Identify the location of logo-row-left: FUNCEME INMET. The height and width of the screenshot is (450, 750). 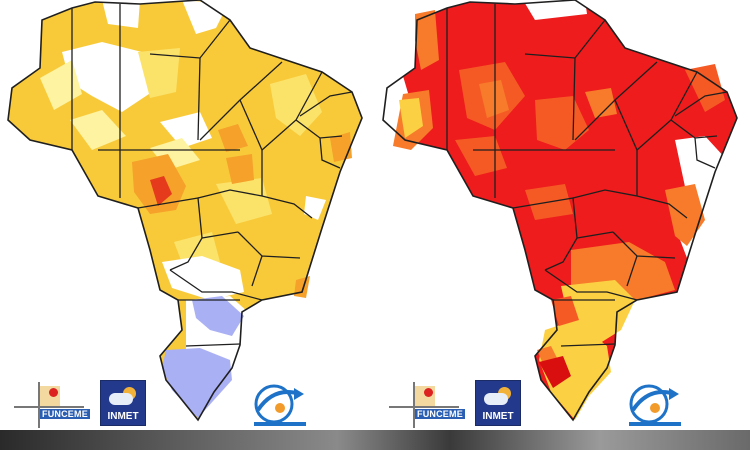
(187, 405).